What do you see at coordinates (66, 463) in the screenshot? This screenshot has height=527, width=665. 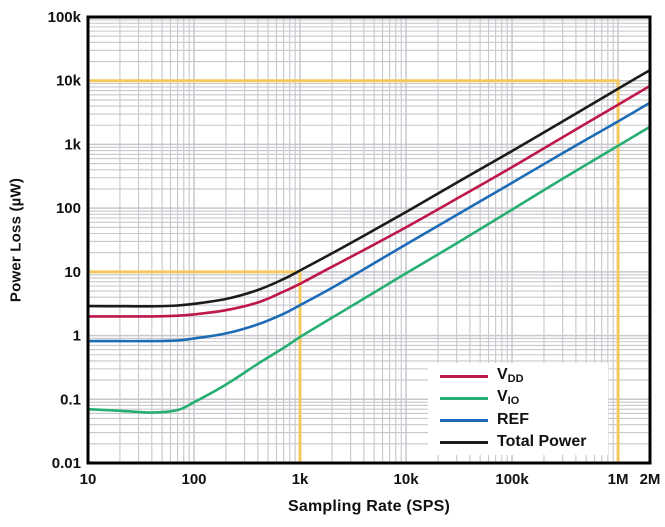 I see `y-tick-label: 0.01` at bounding box center [66, 463].